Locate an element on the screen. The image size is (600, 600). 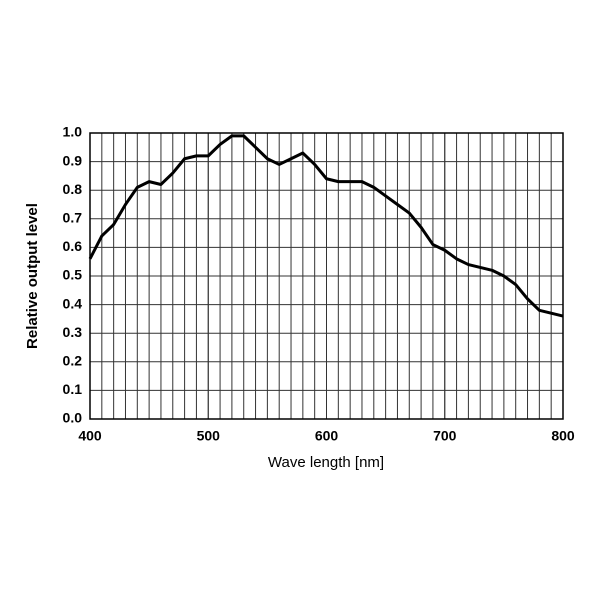
y-tick-label: 0.9 is located at coordinates (73, 160).